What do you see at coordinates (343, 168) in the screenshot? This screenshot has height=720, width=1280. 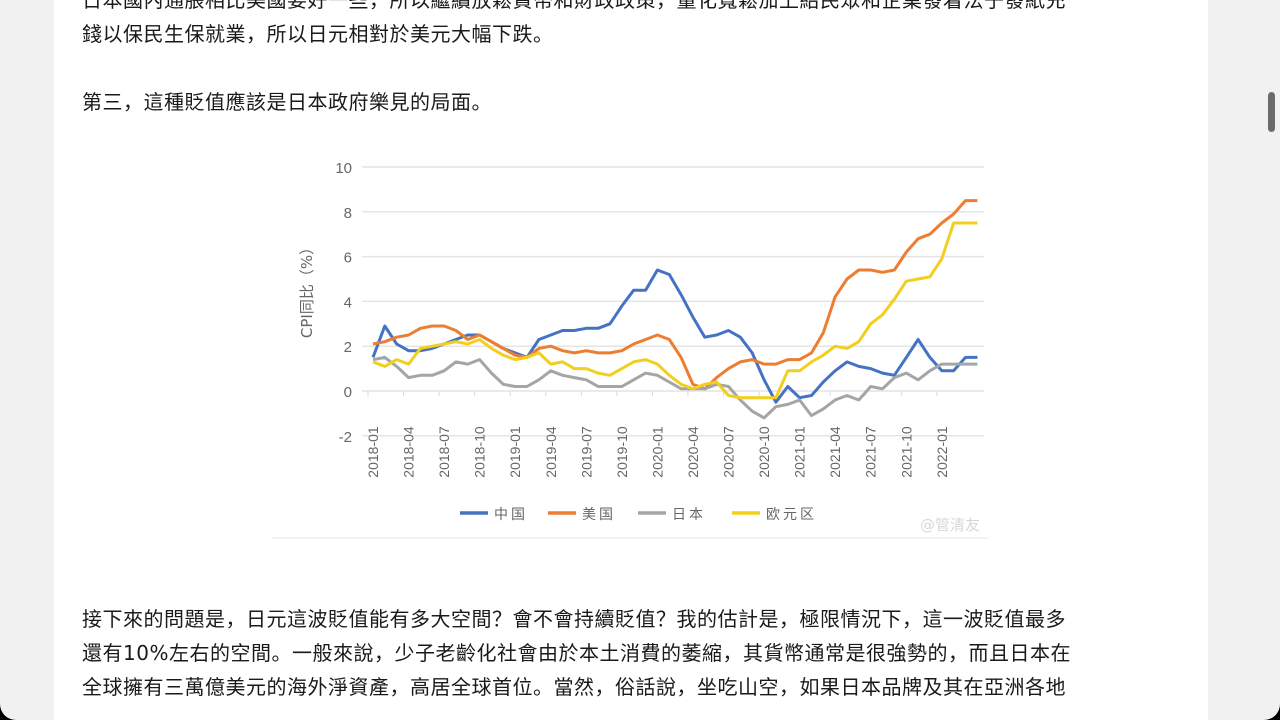 I see `y-tick-label: 10` at bounding box center [343, 168].